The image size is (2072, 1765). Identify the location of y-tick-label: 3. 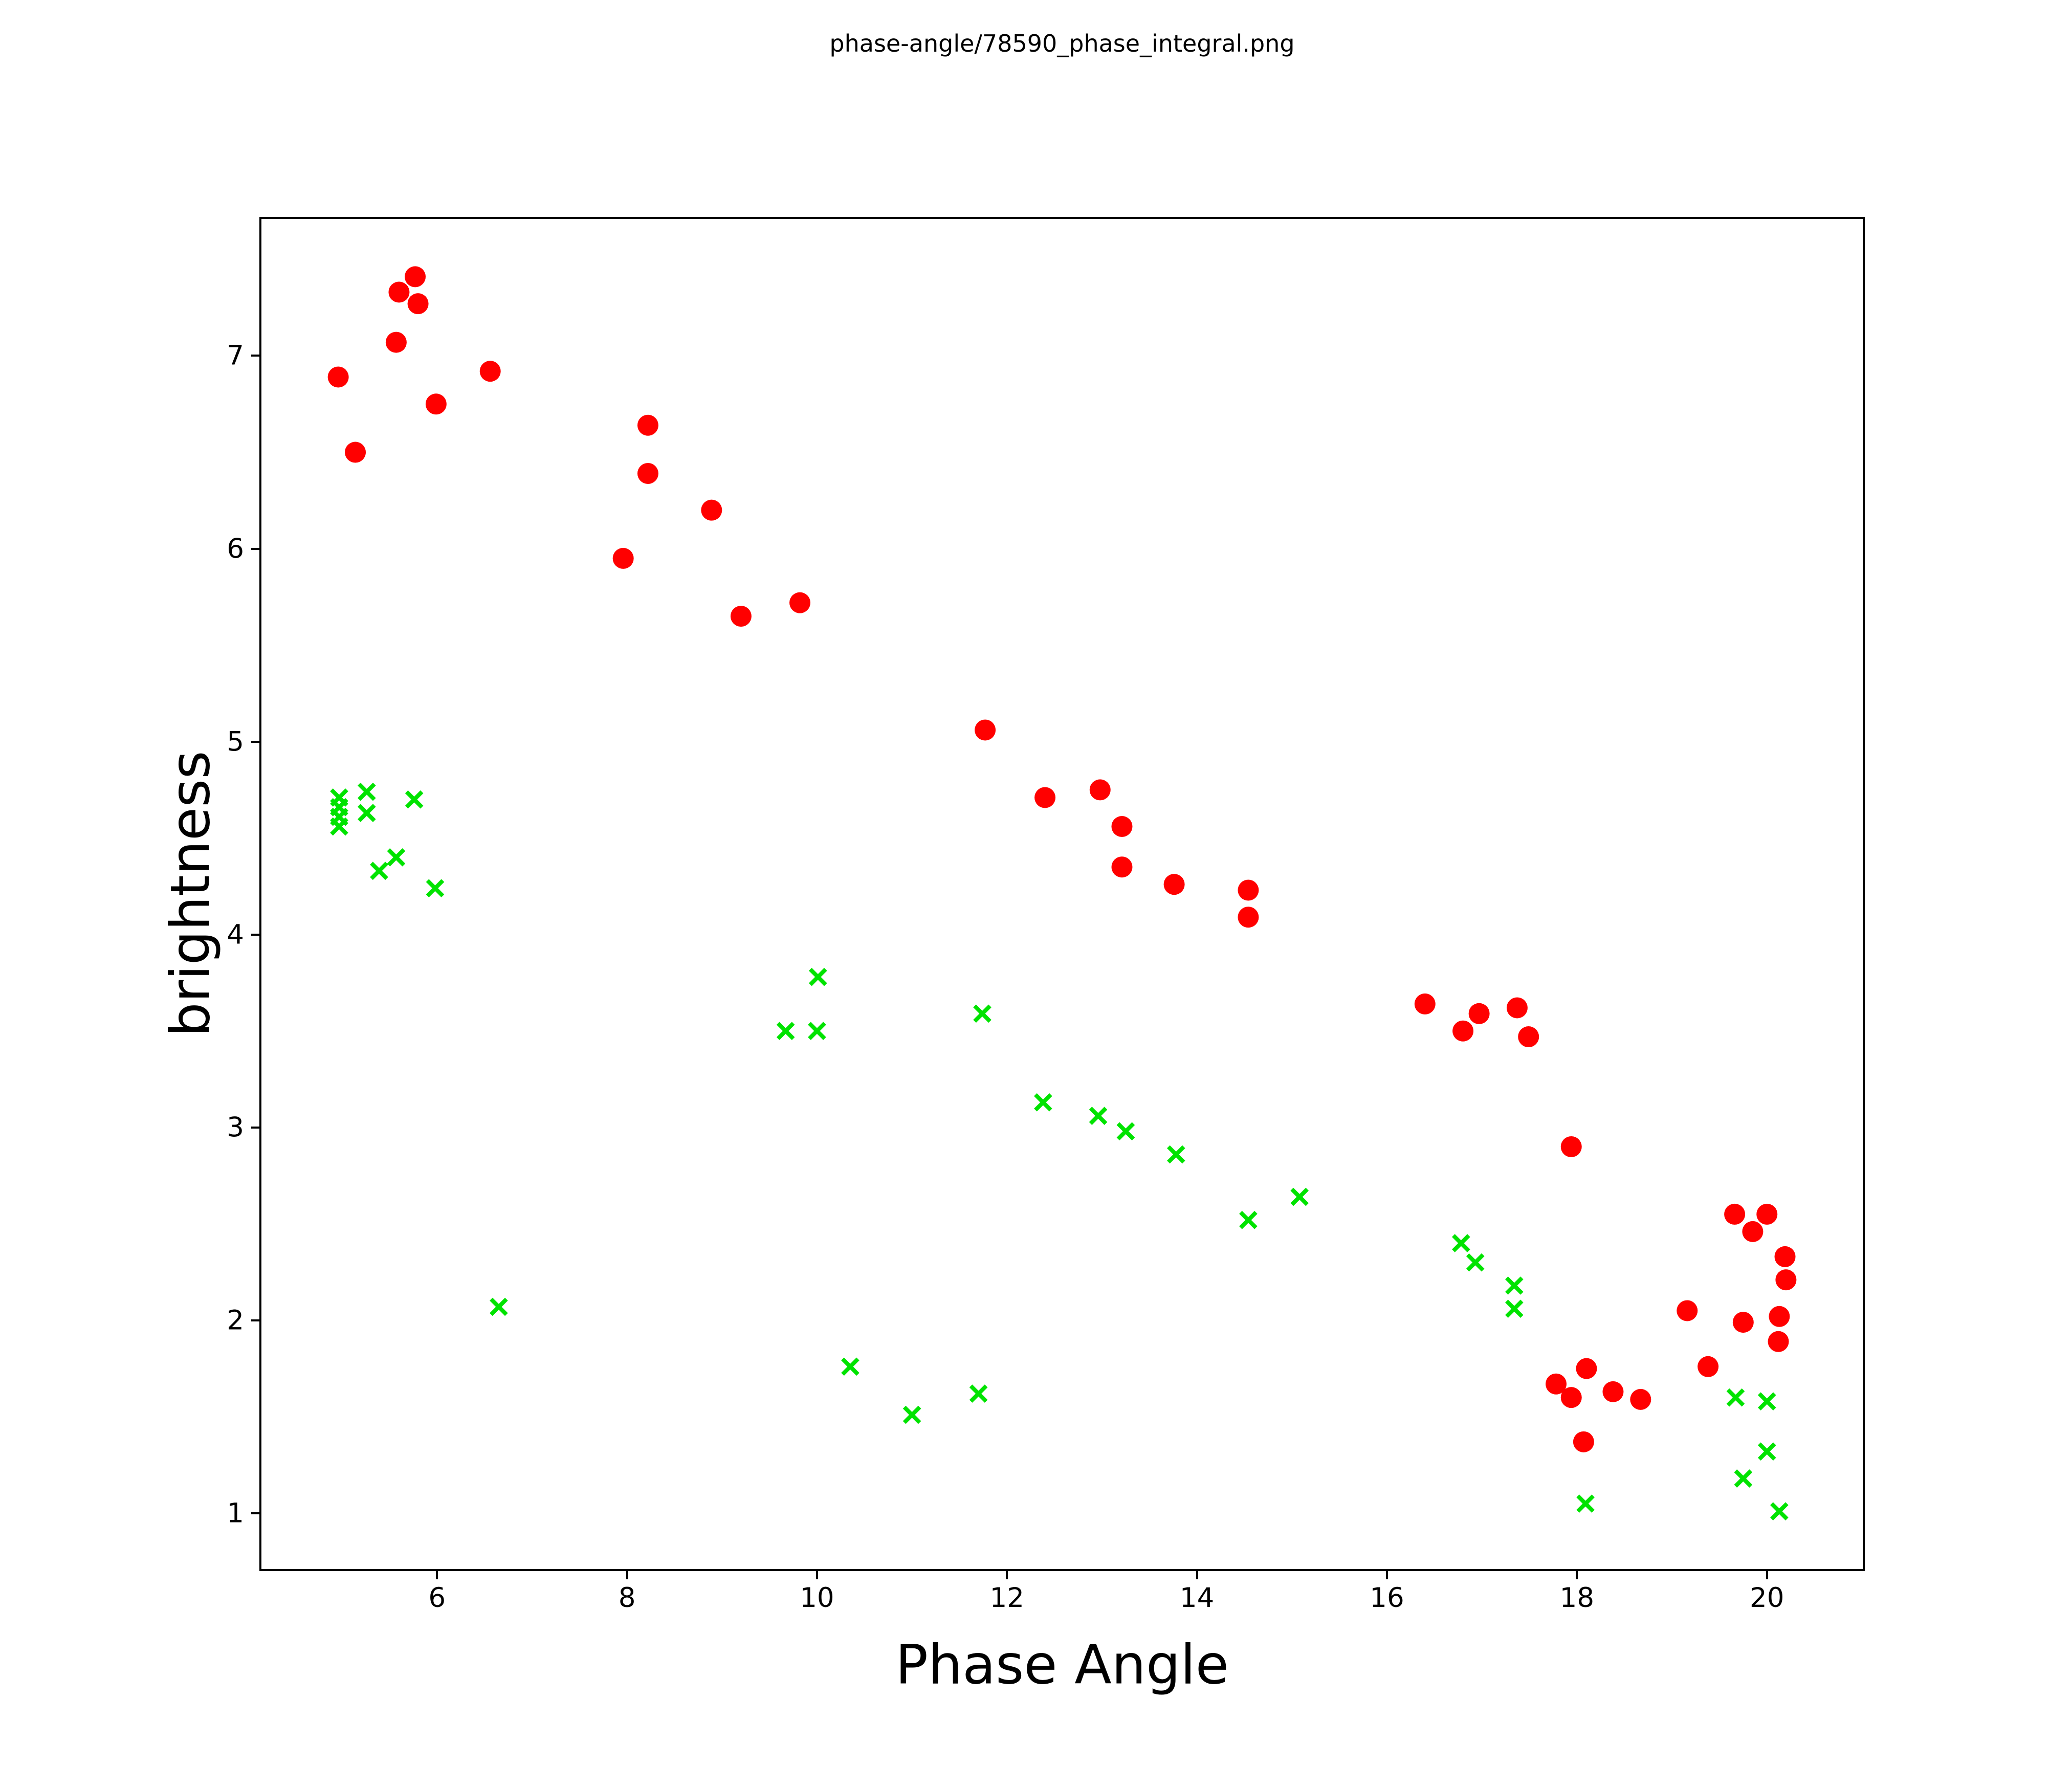
(235, 1128).